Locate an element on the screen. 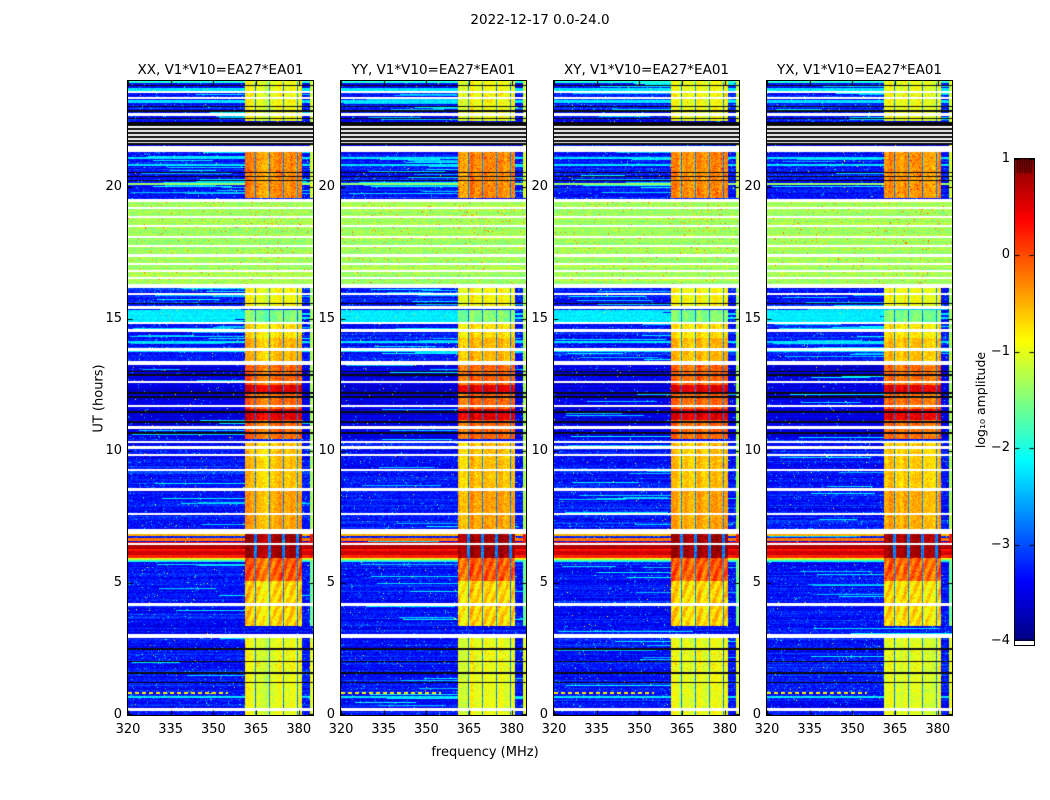 Image resolution: width=1050 pixels, height=800 pixels. spectrogram-canvas-xx is located at coordinates (220, 398).